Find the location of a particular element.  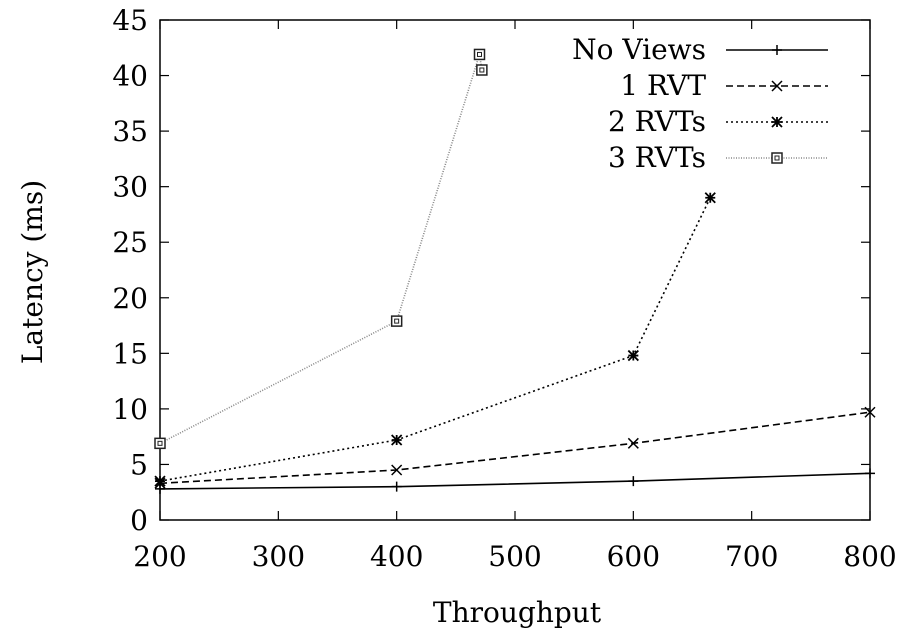

legend-item: No Views is located at coordinates (700, 49).